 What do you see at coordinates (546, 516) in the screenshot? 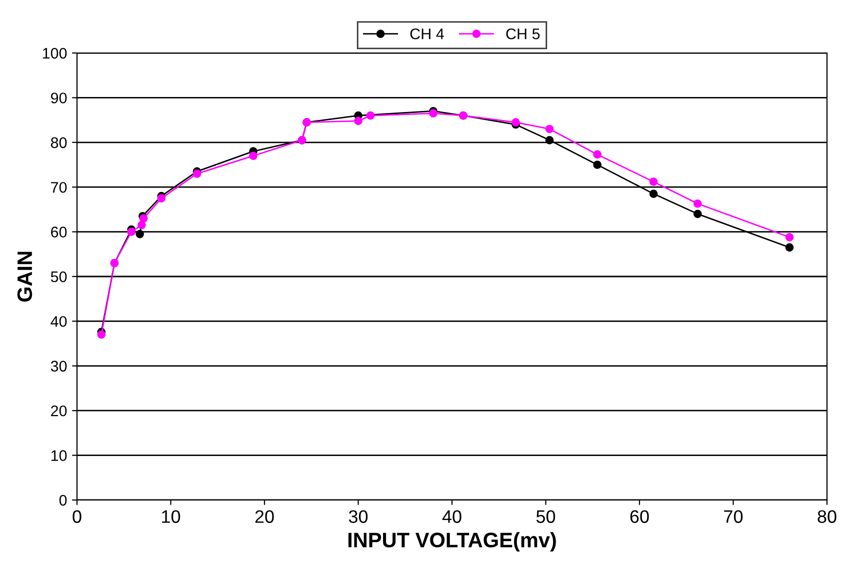
I see `x-tick-label: 50` at bounding box center [546, 516].